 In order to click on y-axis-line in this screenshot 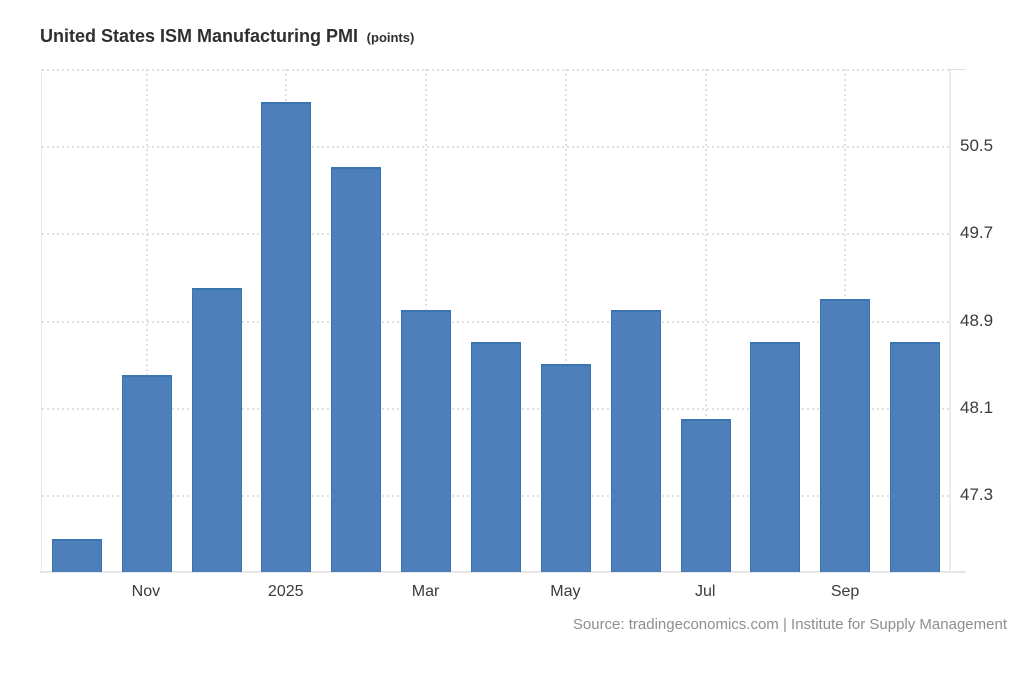, I will do `click(950, 320)`.